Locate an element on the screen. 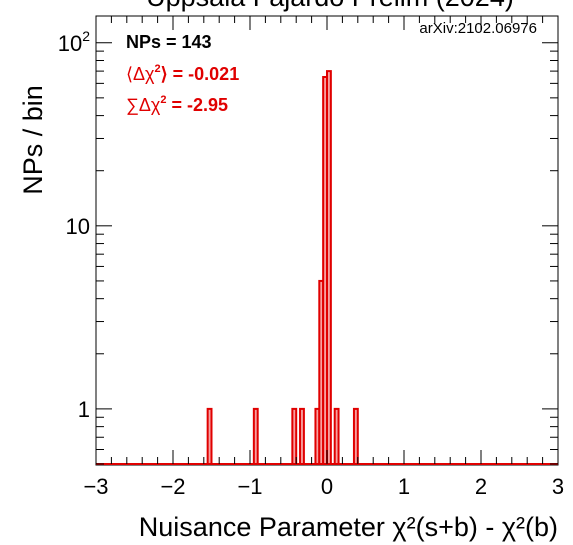 This screenshot has height=545, width=573. stat-mean-sup: 2 is located at coordinates (158, 69).